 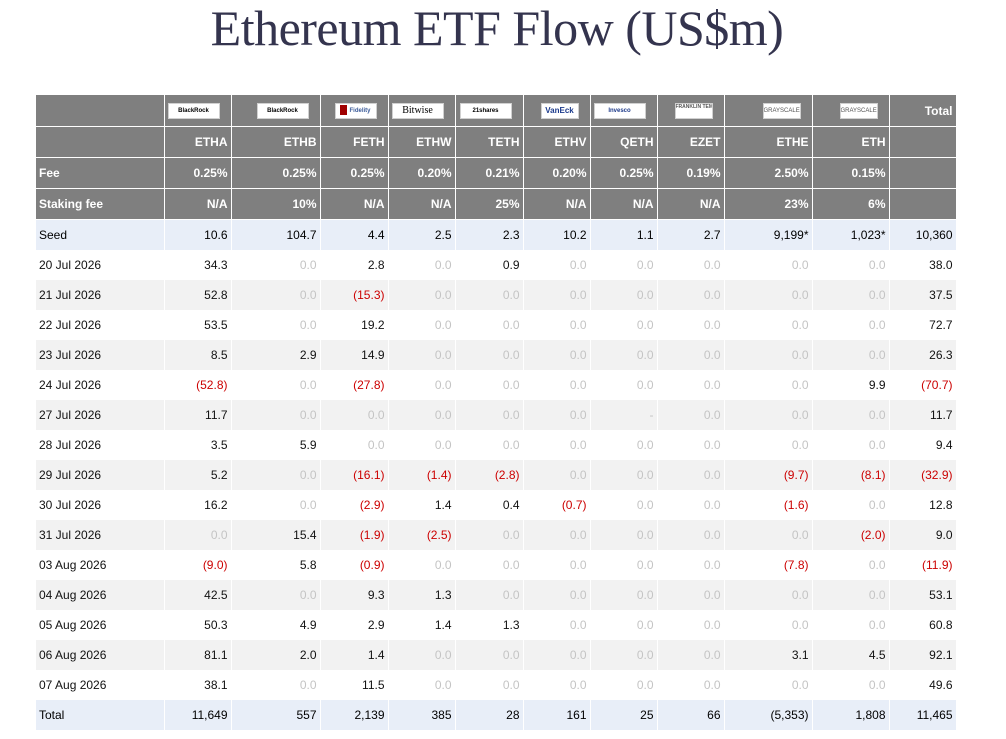 I want to click on flow-cell: (7.8), so click(x=768, y=565).